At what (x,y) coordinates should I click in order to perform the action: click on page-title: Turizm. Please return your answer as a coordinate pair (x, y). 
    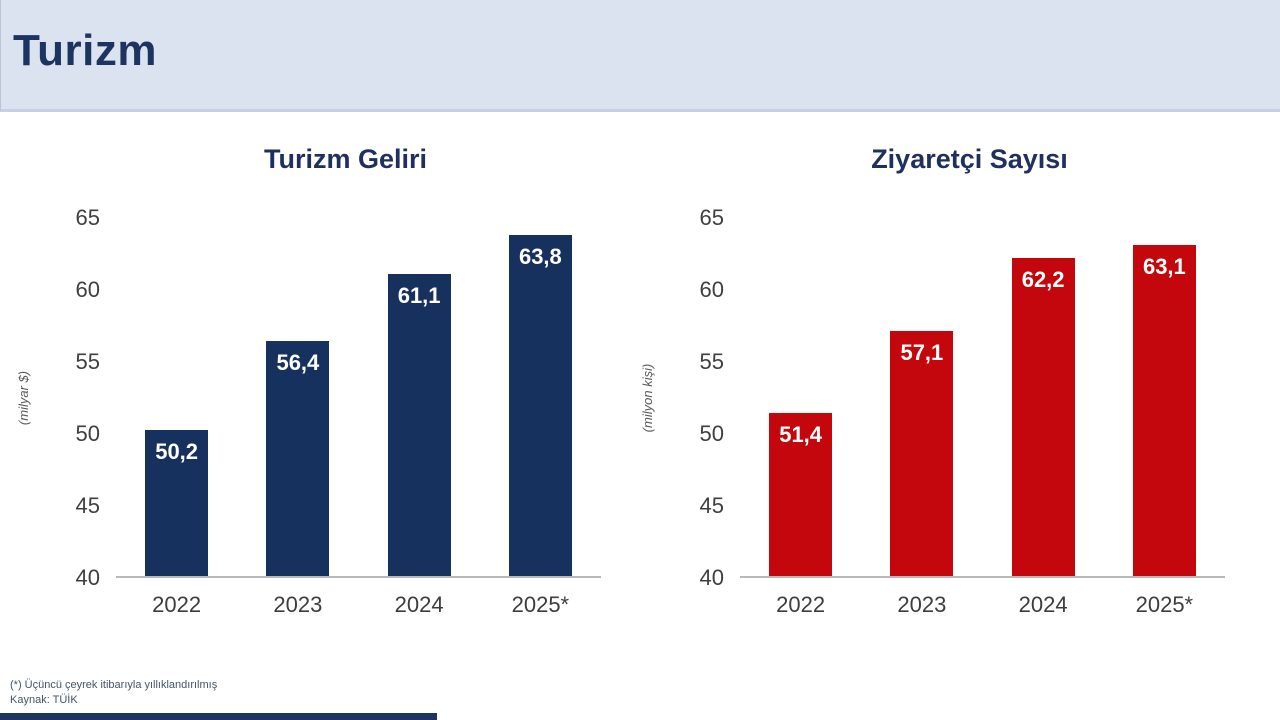
    Looking at the image, I should click on (85, 50).